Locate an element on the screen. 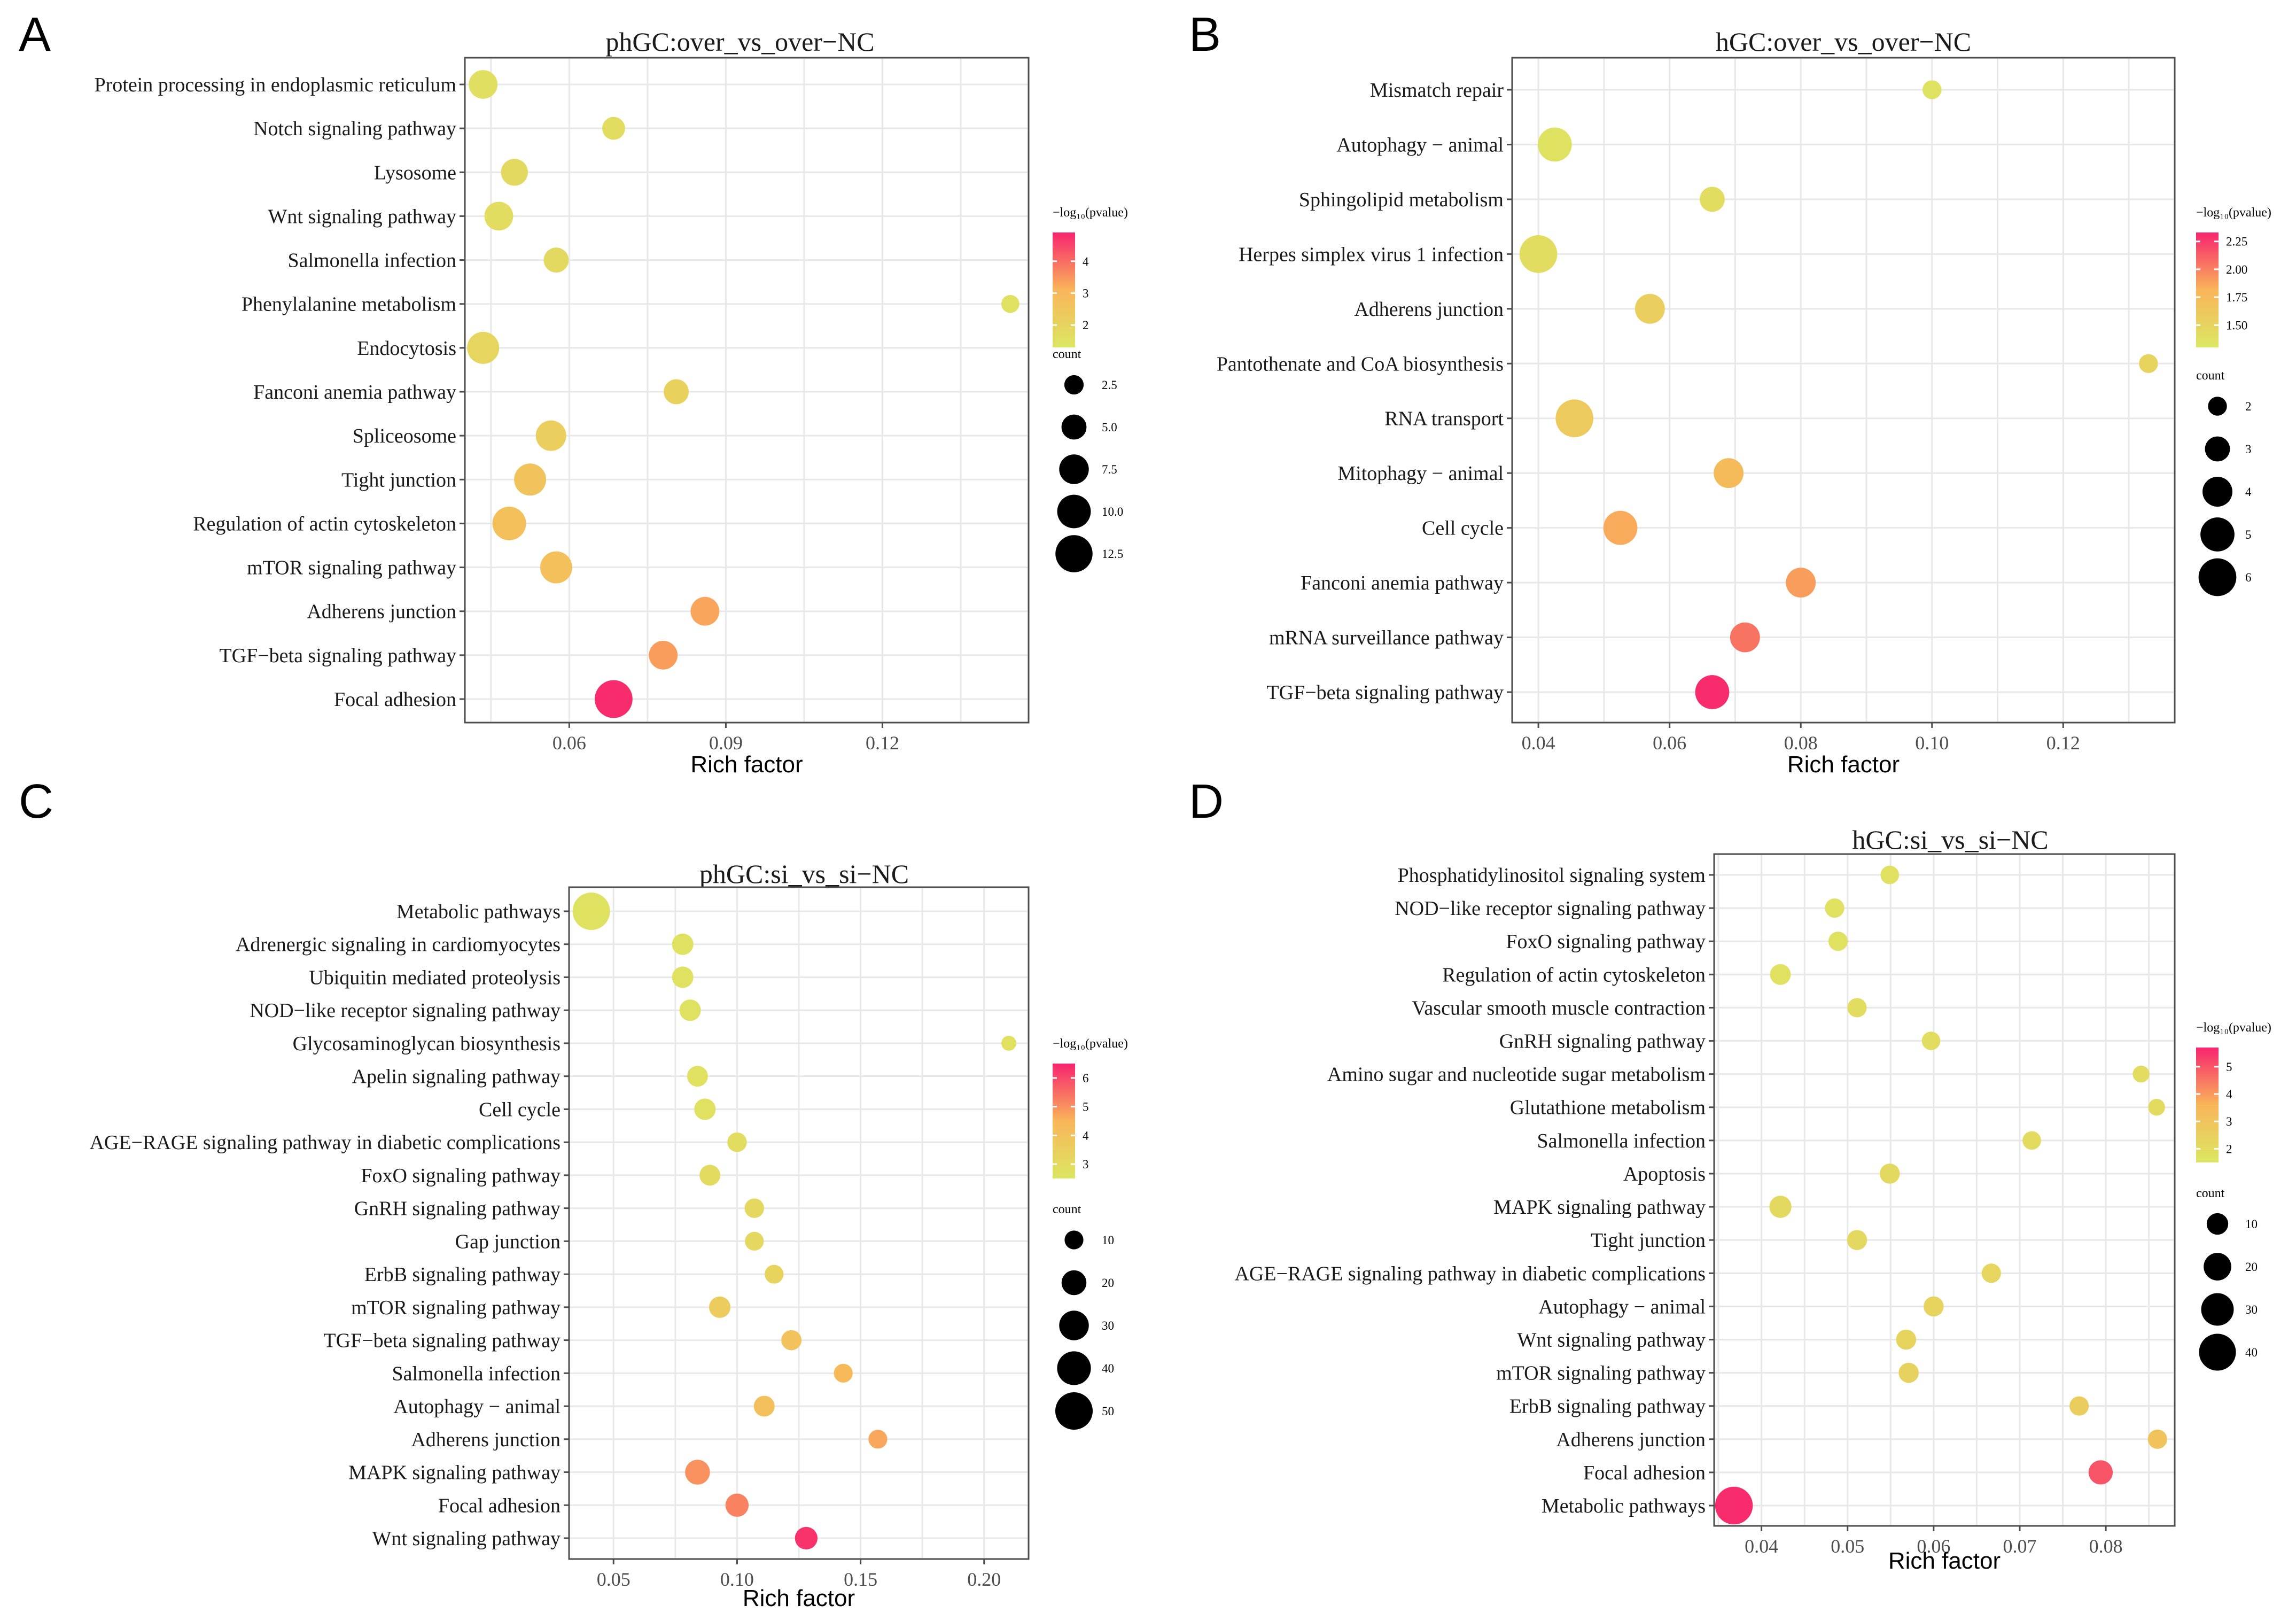  y-tick-label: Lysosome is located at coordinates (415, 172).